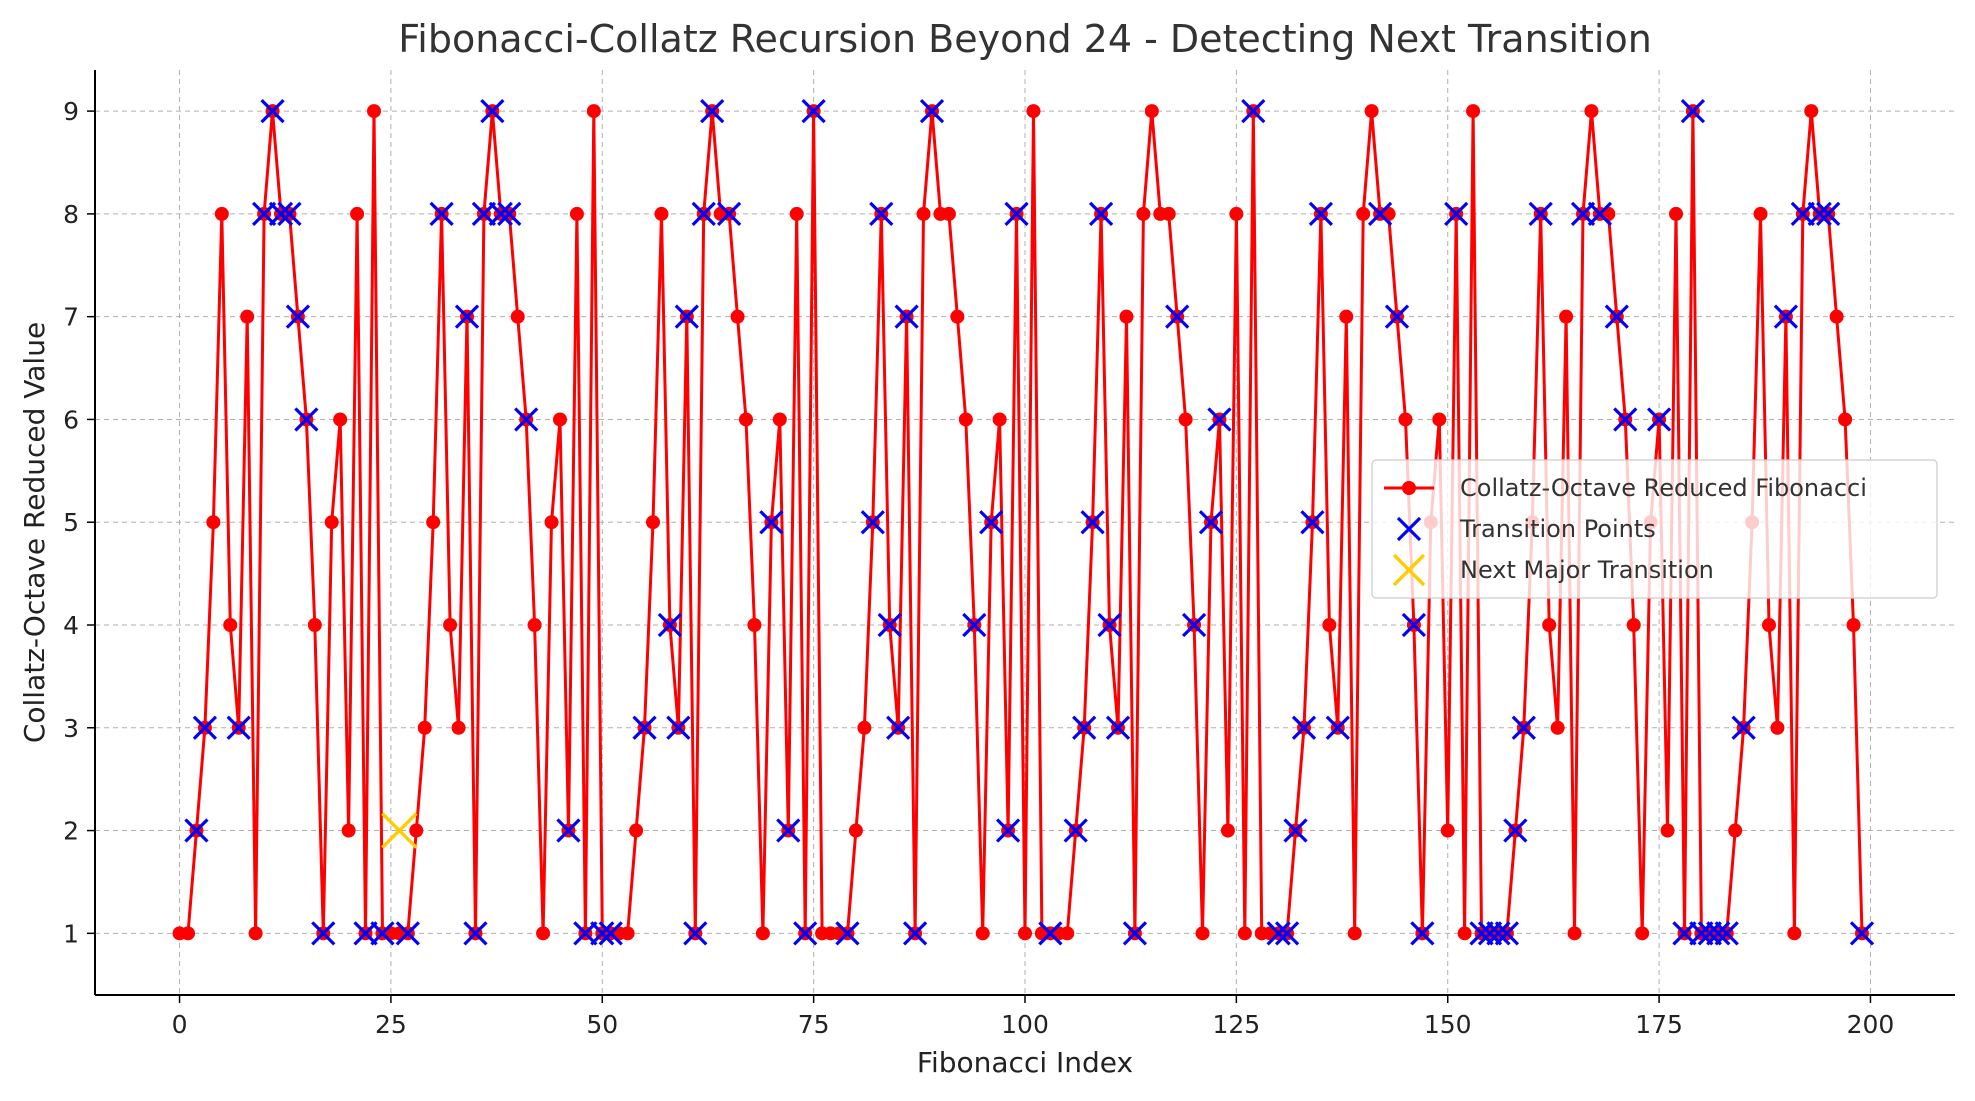  I want to click on x-tick-label: 150, so click(1448, 1024).